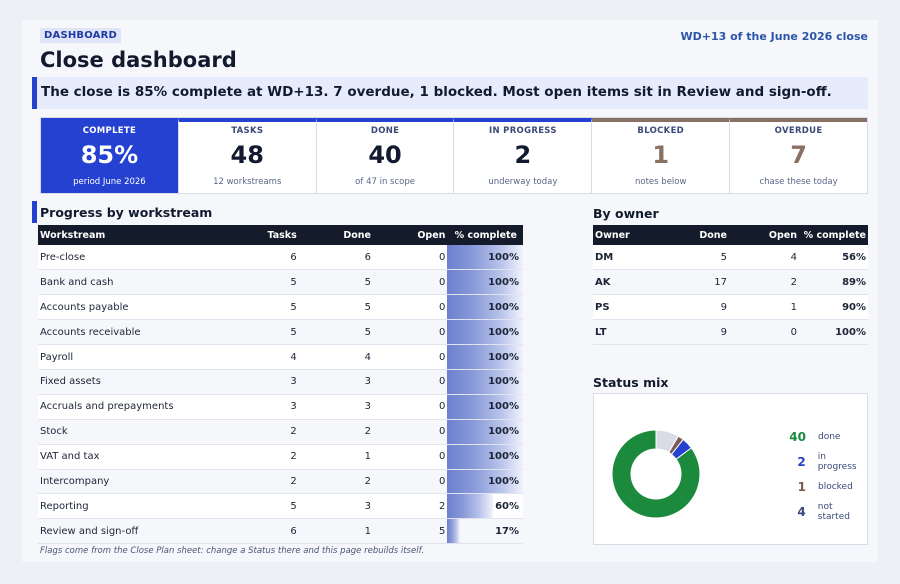 This screenshot has height=584, width=900. Describe the element at coordinates (833, 511) in the screenshot. I see `legend-label: not started` at that location.